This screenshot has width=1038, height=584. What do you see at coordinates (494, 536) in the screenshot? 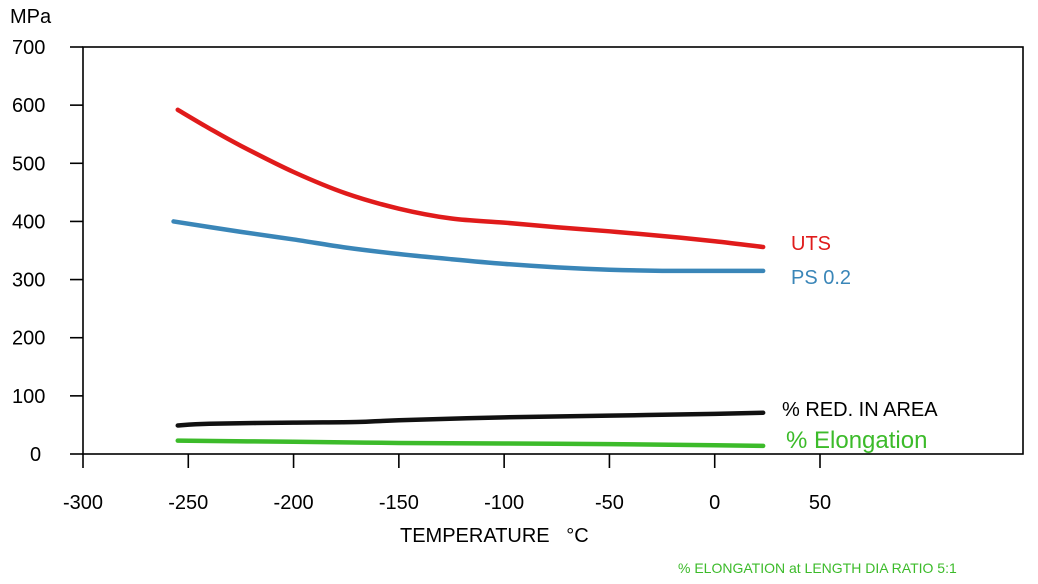
I see `x-axis-label: TEMPERATURE °C` at bounding box center [494, 536].